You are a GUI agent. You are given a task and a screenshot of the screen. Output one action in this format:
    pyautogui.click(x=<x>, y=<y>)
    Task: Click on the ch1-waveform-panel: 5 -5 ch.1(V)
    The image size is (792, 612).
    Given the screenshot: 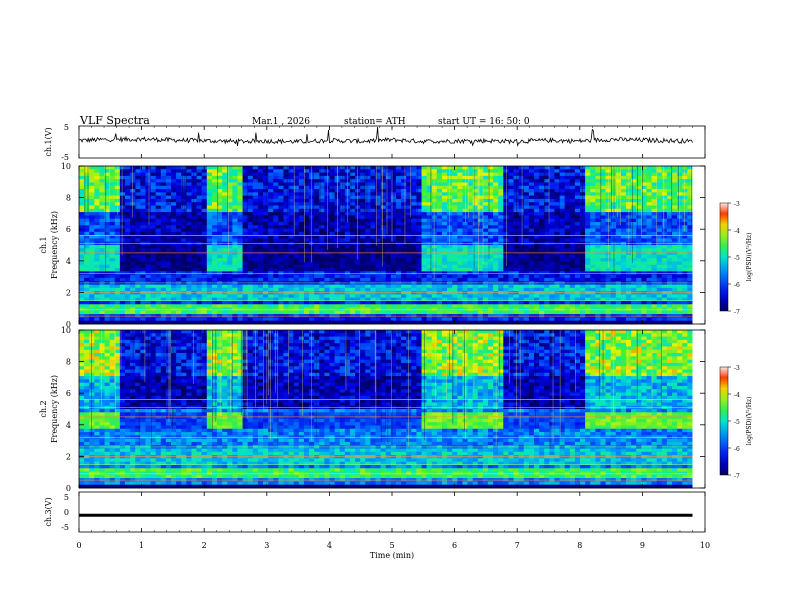 What is the action you would take?
    pyautogui.click(x=375, y=142)
    